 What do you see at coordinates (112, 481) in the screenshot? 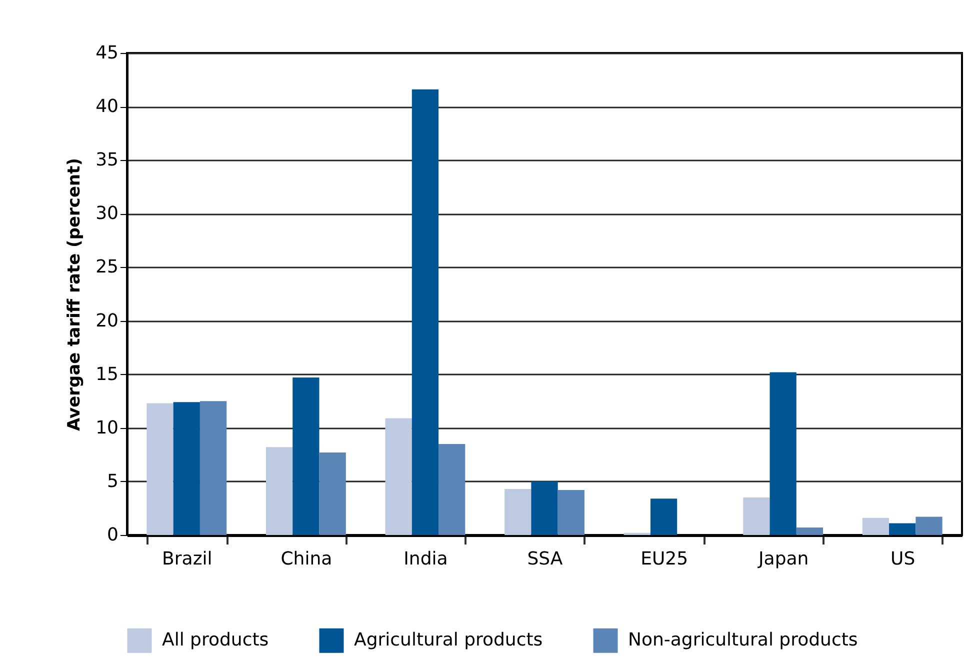
I see `y-tick-label: 5` at bounding box center [112, 481].